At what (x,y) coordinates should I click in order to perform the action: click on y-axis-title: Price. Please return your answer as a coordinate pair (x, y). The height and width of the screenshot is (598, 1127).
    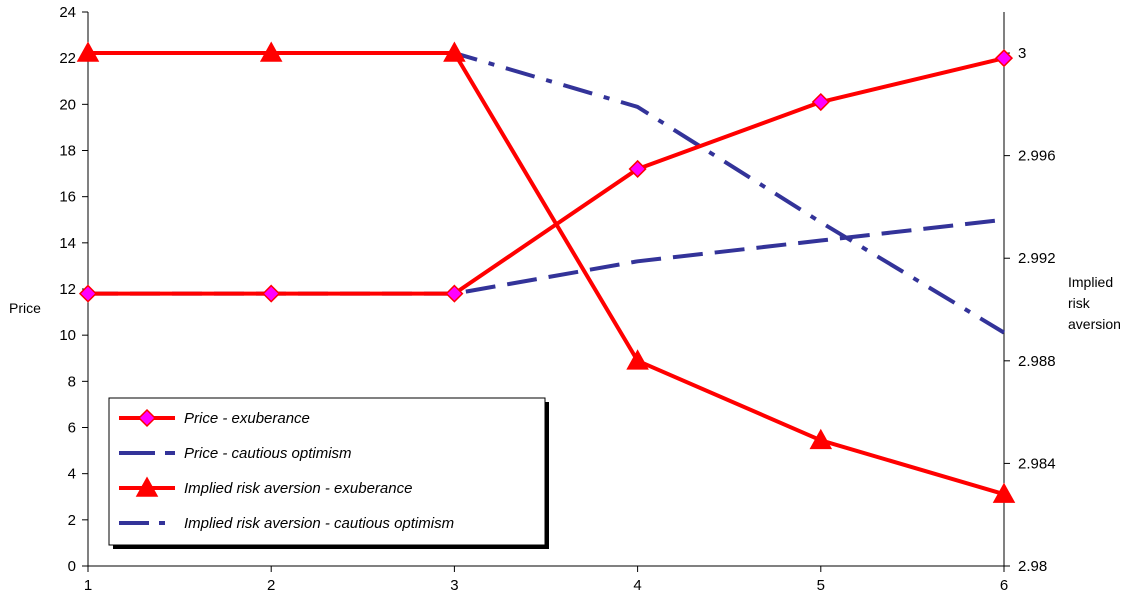
    Looking at the image, I should click on (25, 308).